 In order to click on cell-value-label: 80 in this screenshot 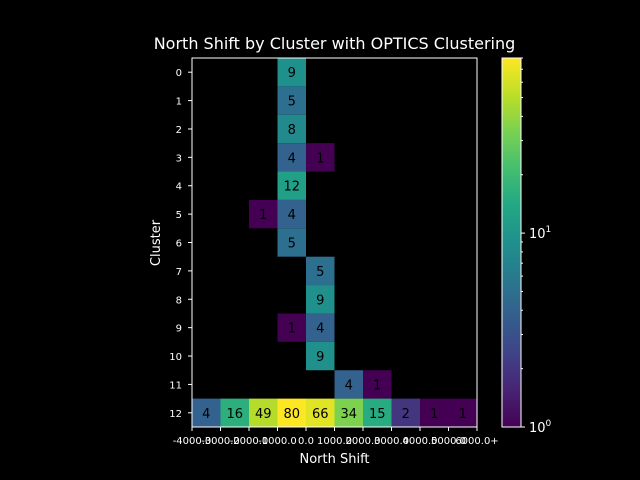, I will do `click(291, 414)`.